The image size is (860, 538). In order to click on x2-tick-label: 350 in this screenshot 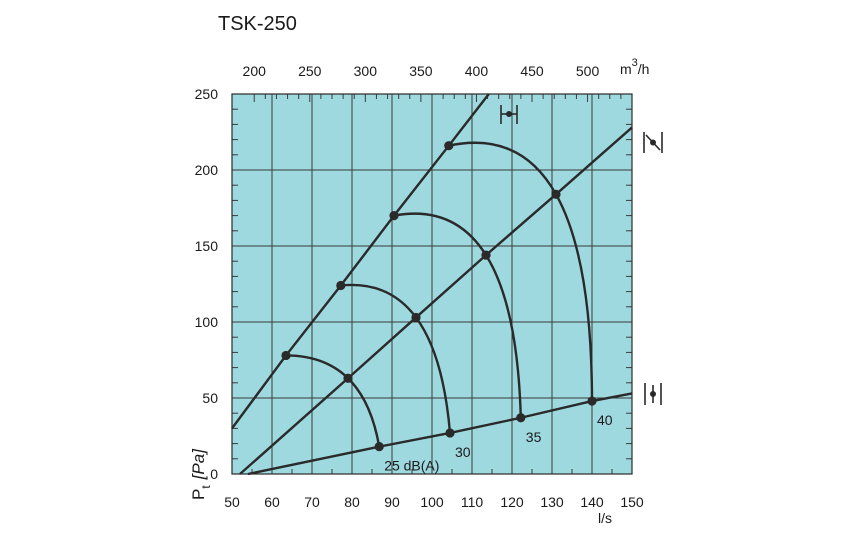, I will do `click(421, 71)`.